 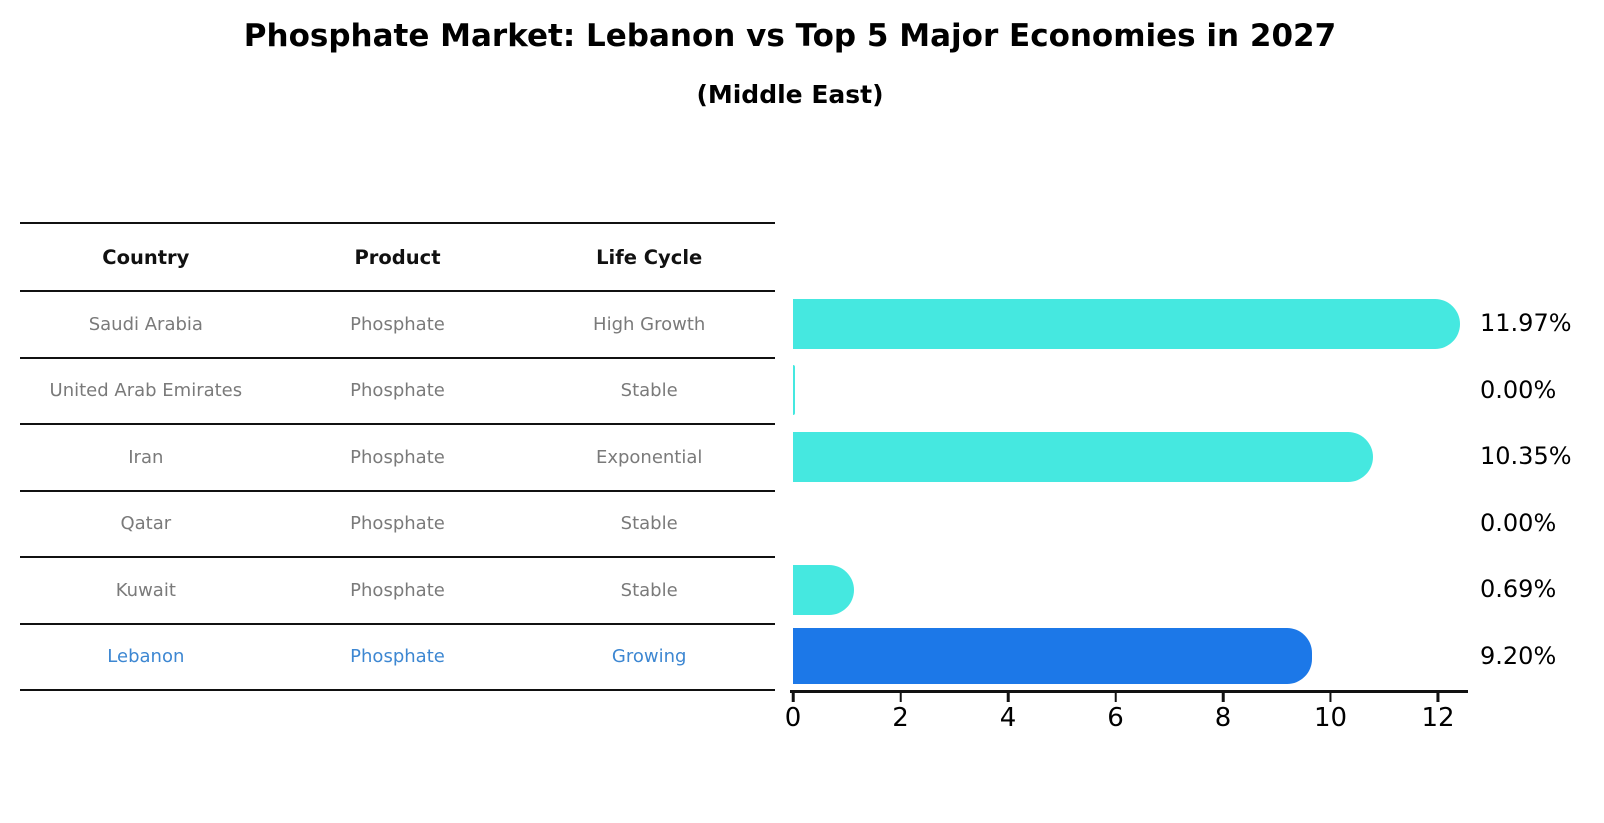 I want to click on cell-country: Lebanon, so click(x=146, y=657).